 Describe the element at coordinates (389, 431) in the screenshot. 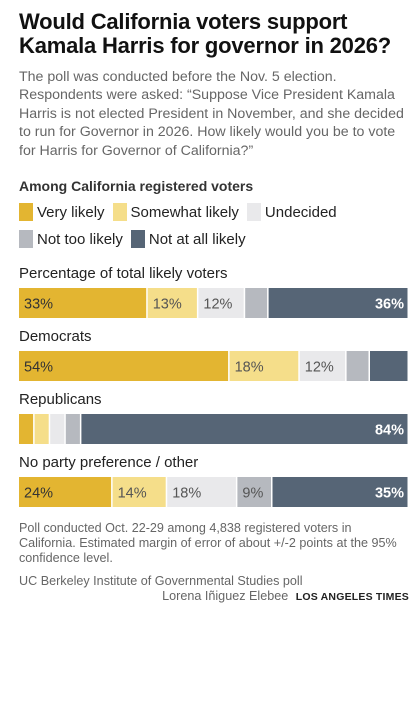

I see `bar-value-label: 84%` at that location.